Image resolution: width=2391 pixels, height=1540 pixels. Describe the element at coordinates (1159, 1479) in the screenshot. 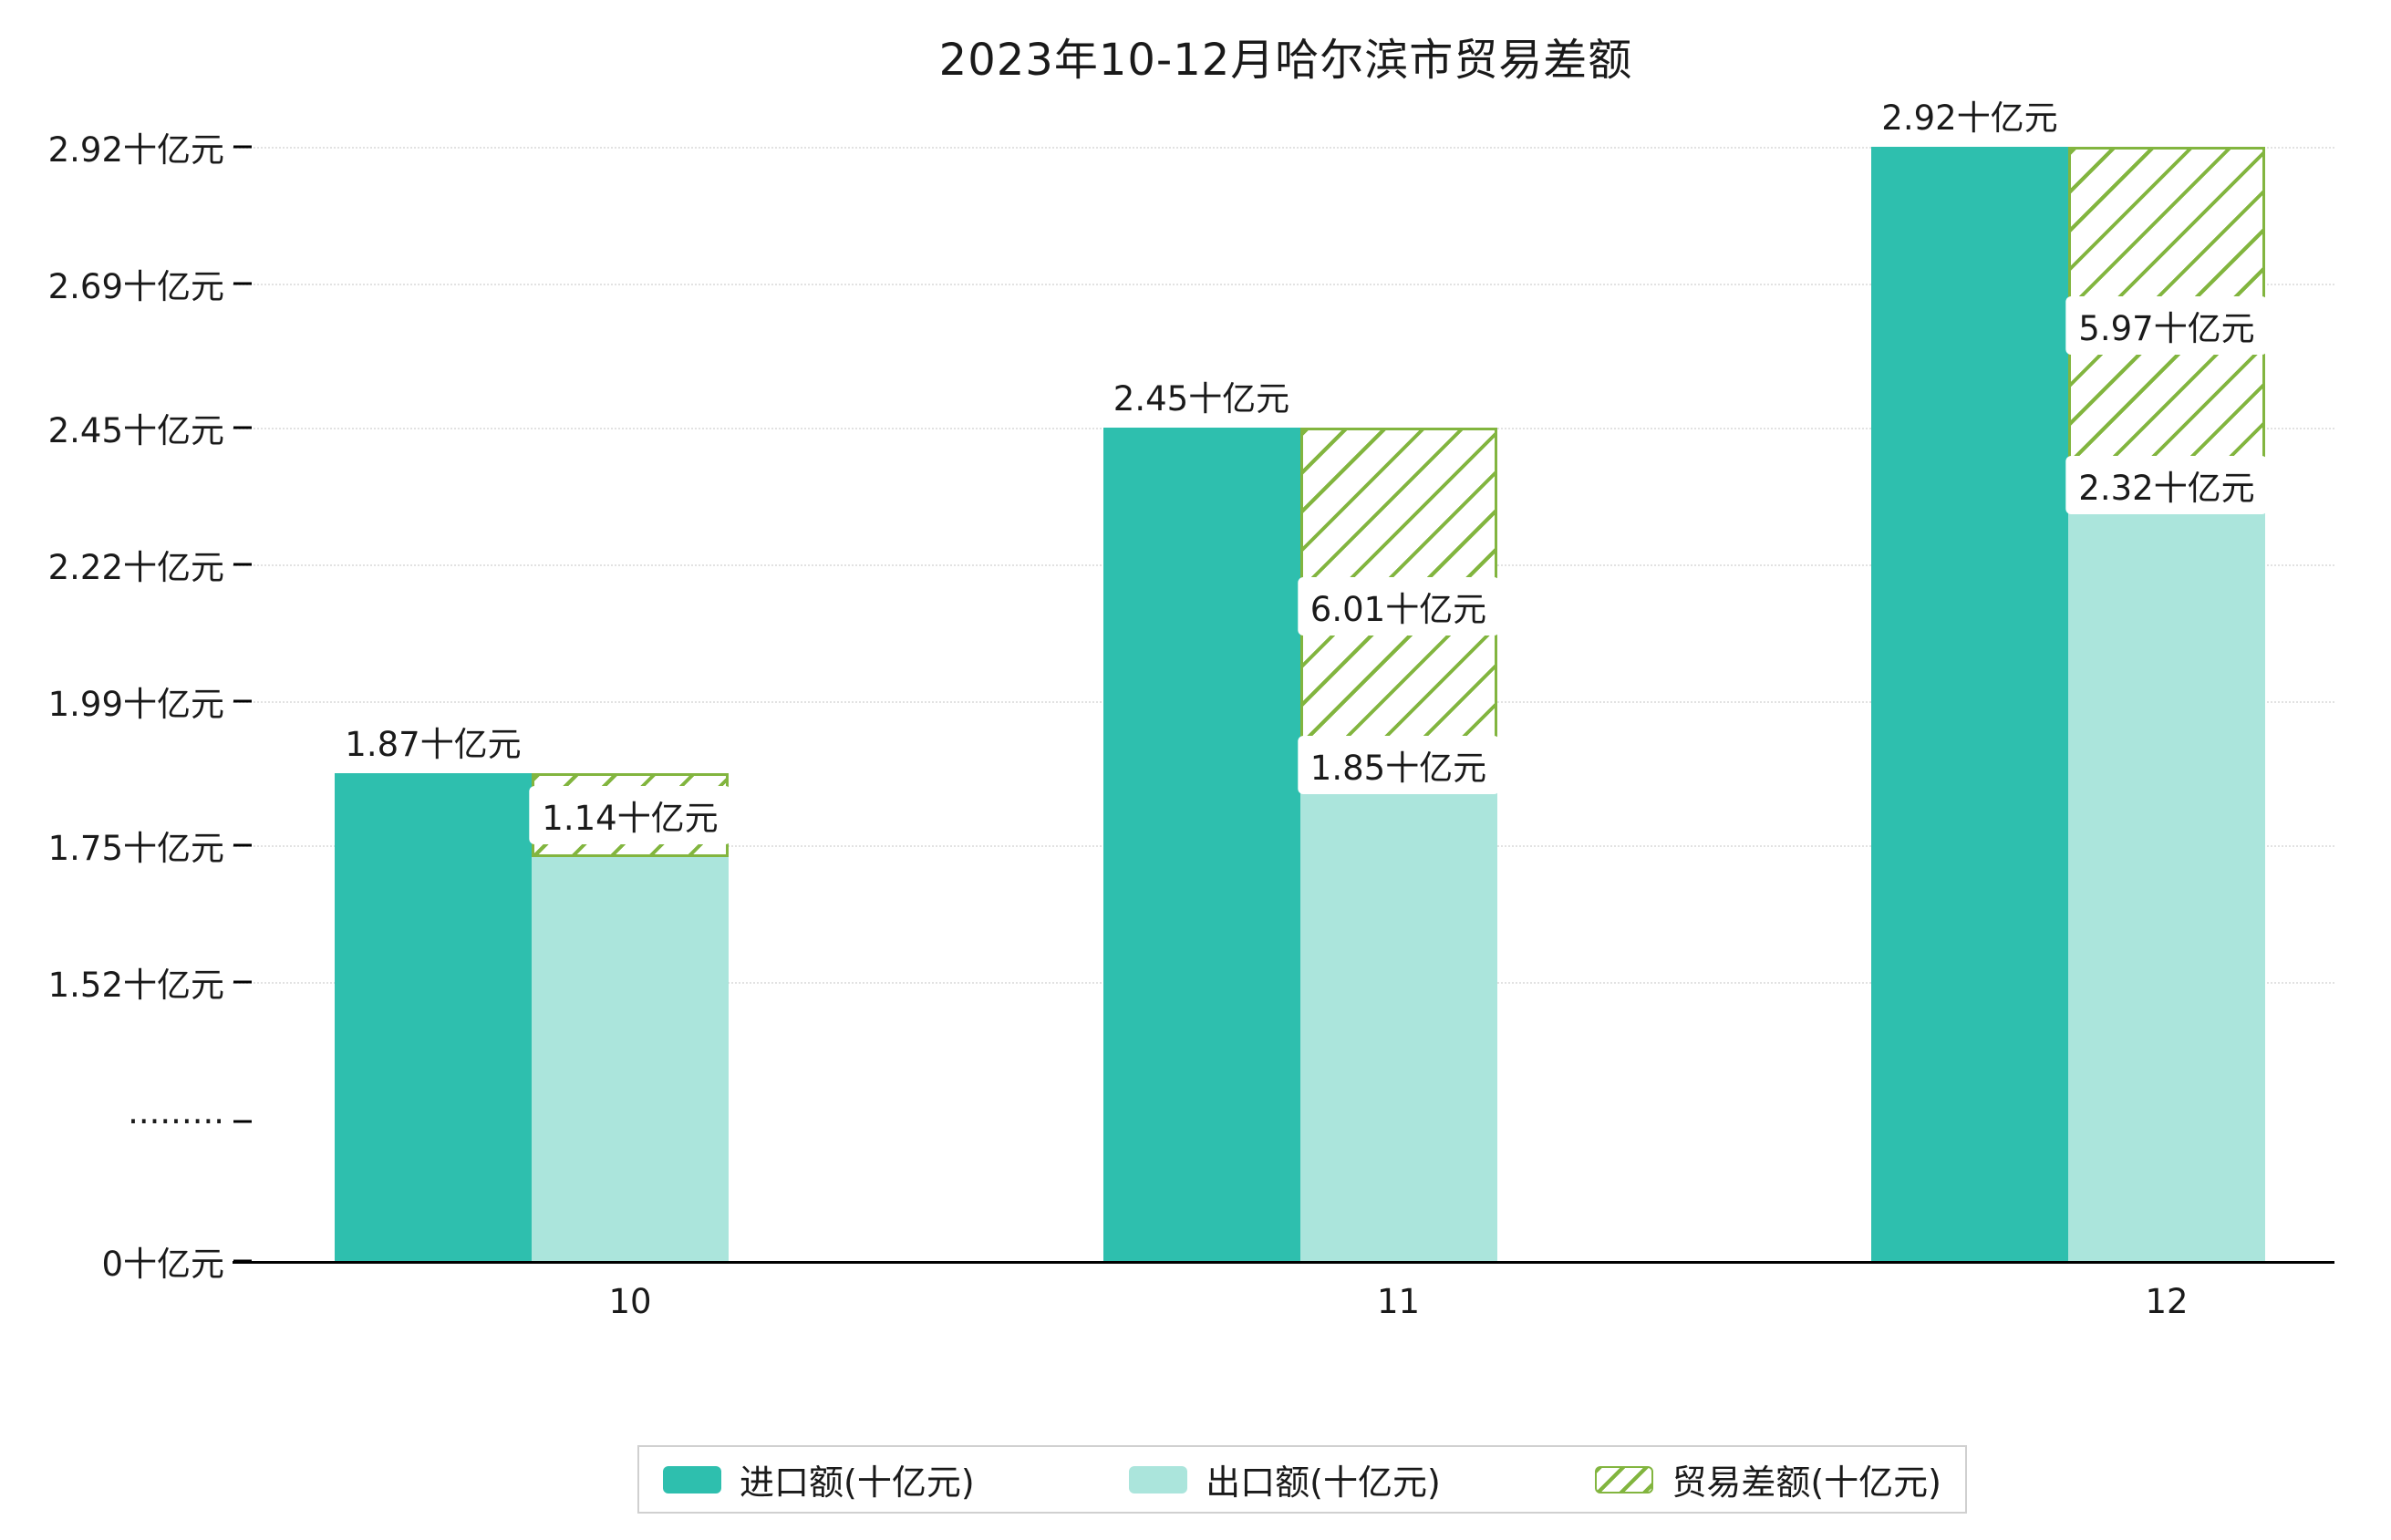

I see `exports-swatch-icon` at that location.